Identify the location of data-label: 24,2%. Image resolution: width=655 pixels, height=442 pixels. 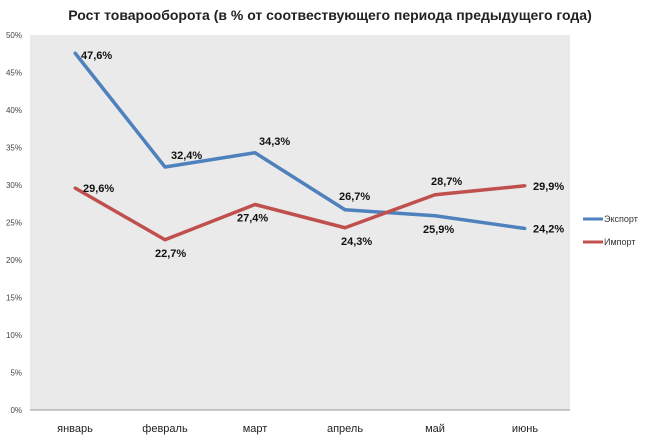
(548, 230).